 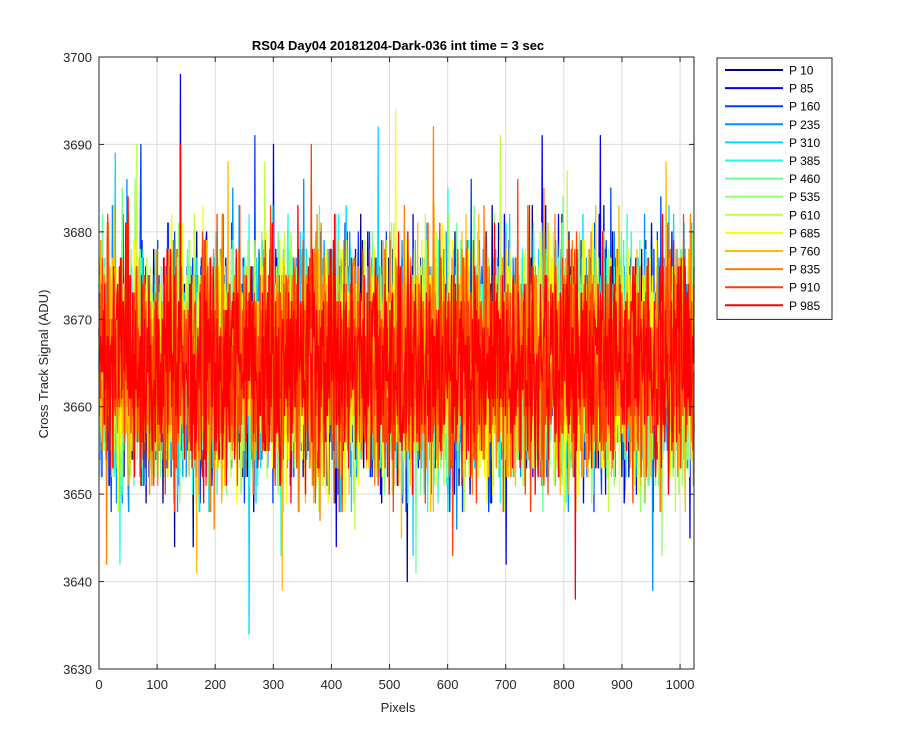 I want to click on x-tick-label: 600, so click(x=448, y=684).